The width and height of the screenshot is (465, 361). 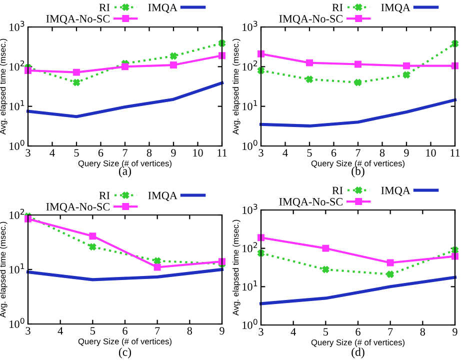 I want to click on text: (b), so click(x=358, y=172).